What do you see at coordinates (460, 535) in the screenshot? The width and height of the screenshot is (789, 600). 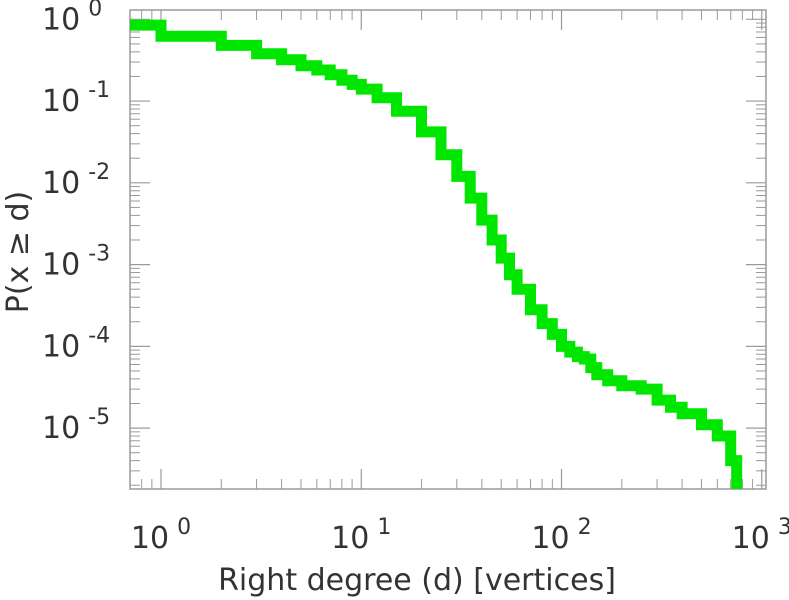 I see `x-tick-labels: 10 0 10 1 10 2 10 3` at bounding box center [460, 535].